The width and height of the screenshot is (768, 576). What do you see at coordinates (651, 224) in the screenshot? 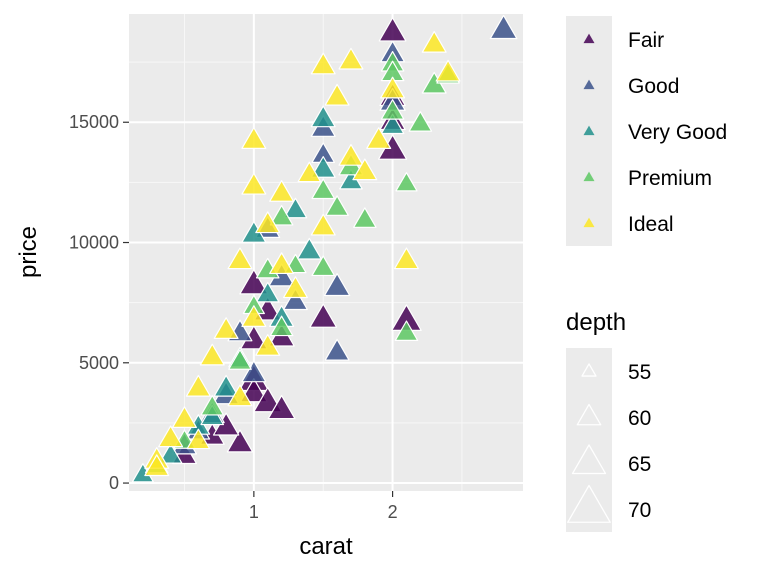
I see `color-legend-label: Ideal` at bounding box center [651, 224].